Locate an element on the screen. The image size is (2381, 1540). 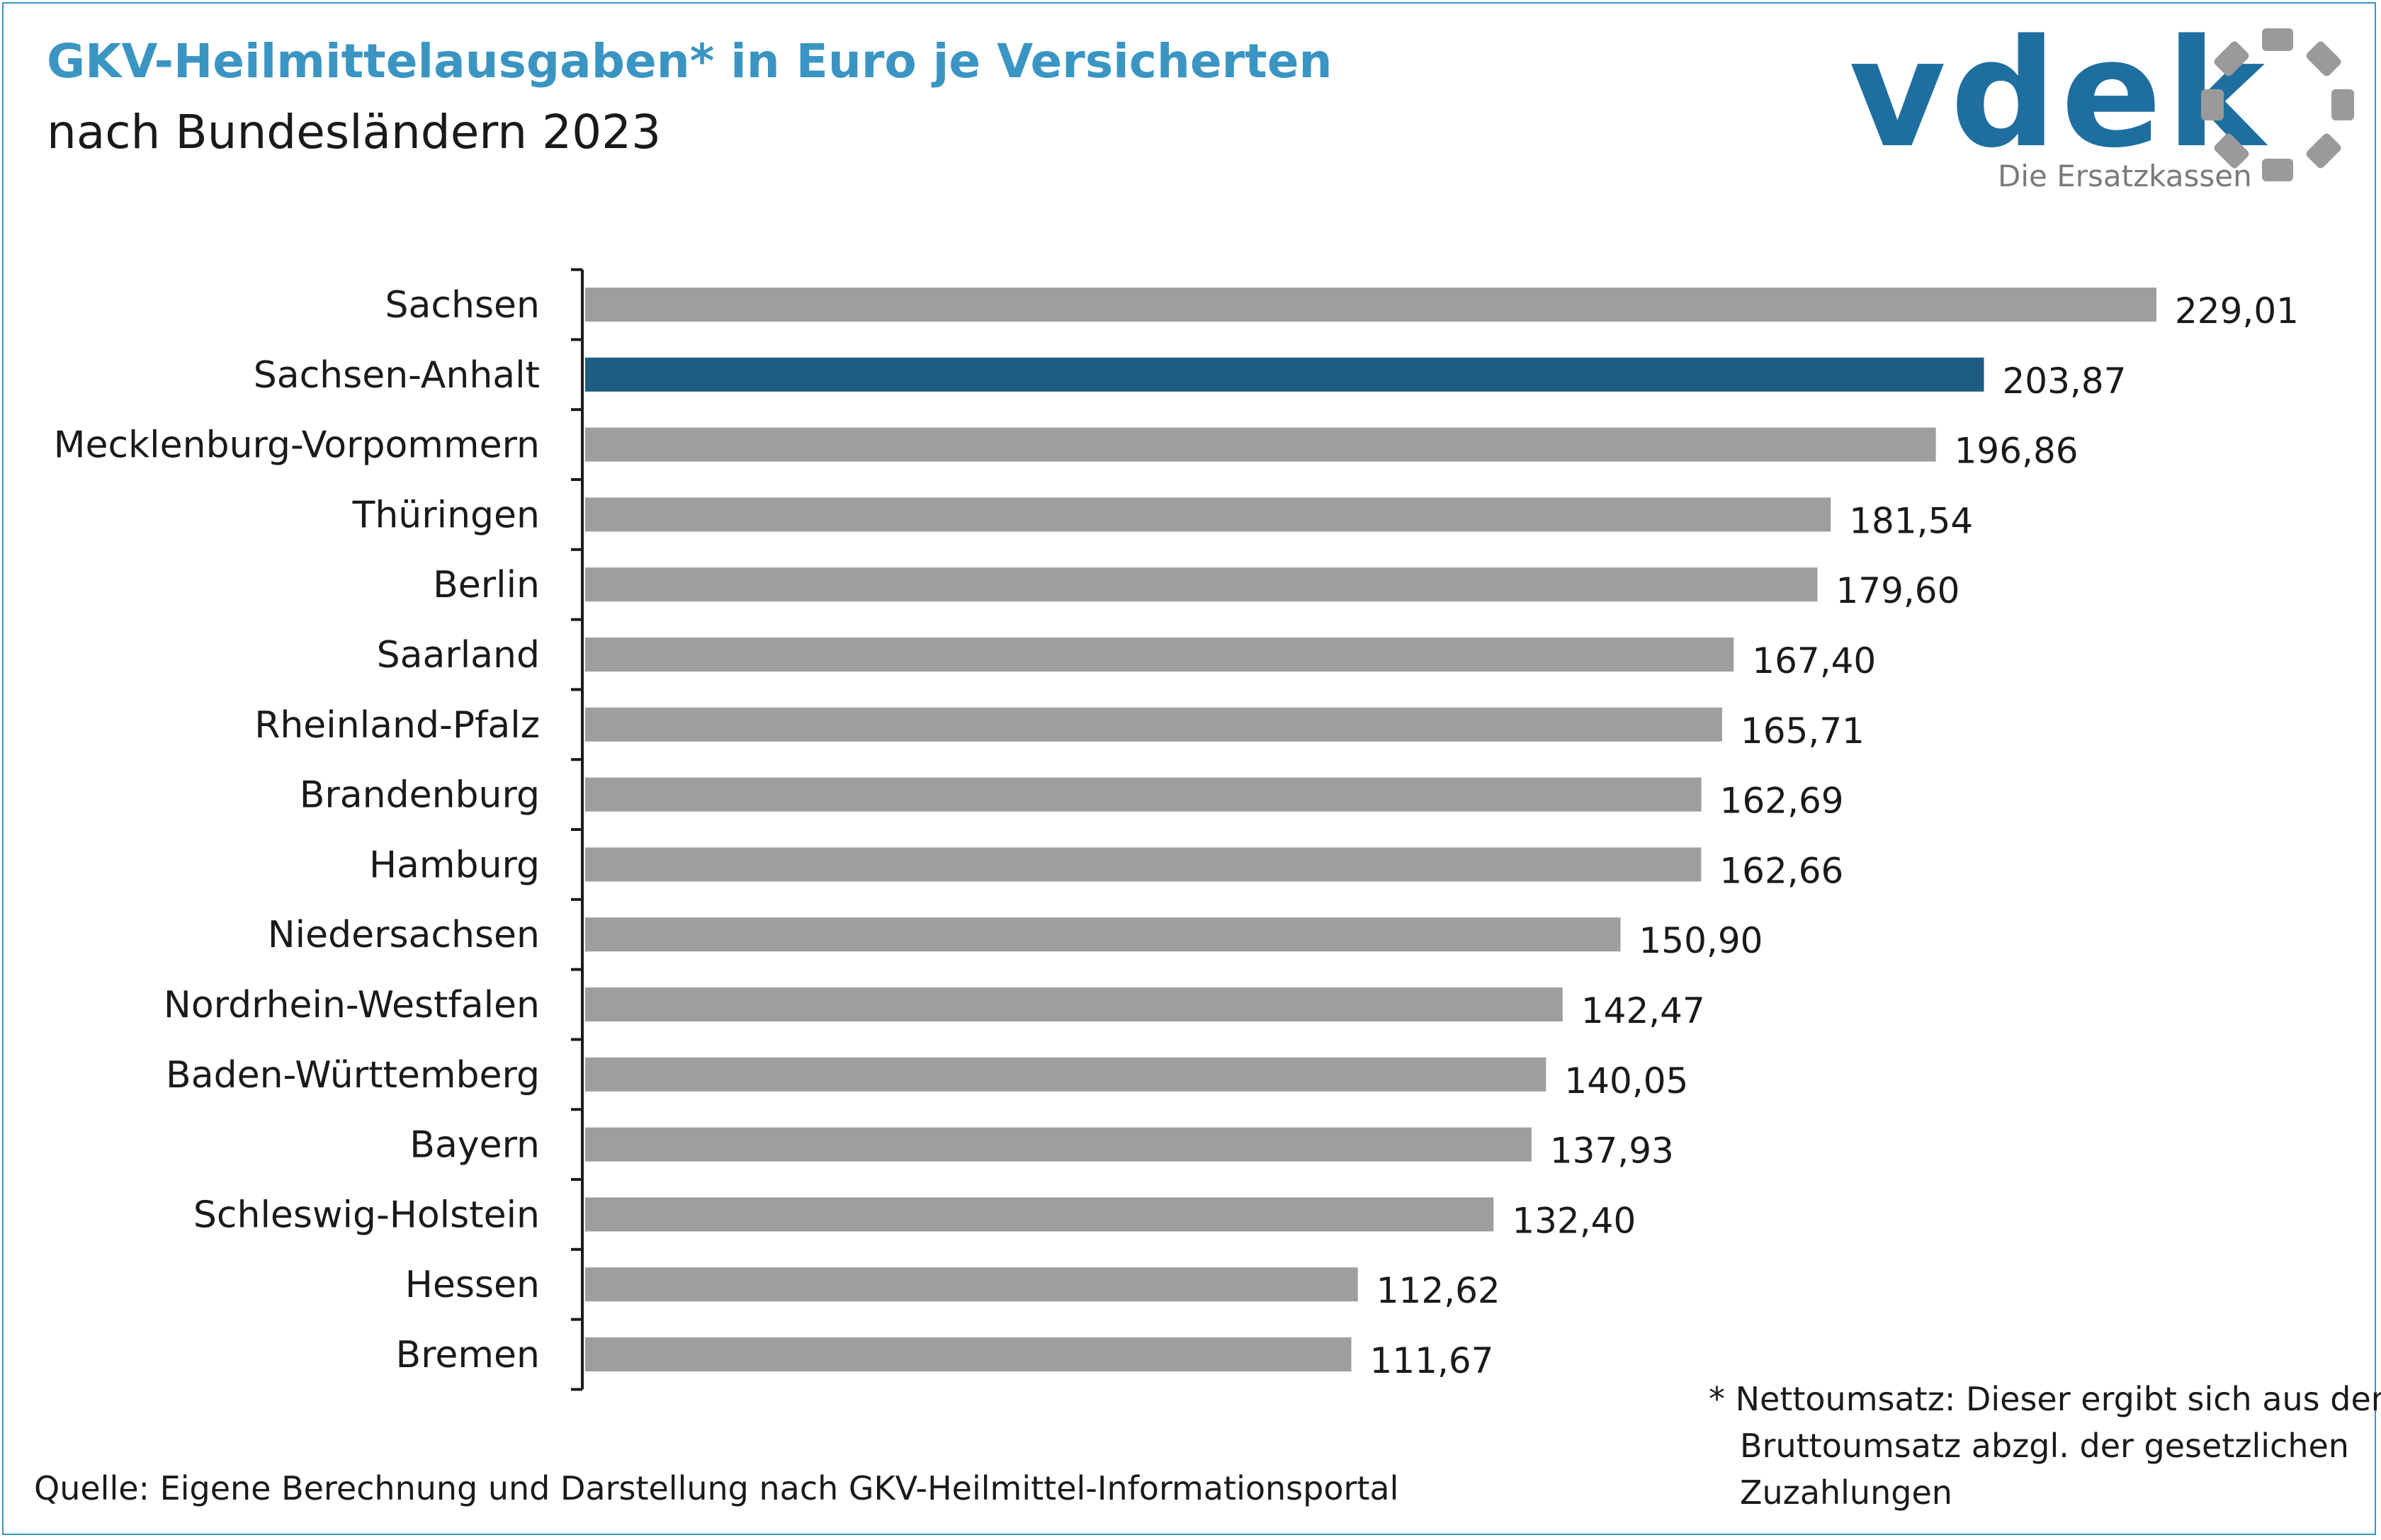
bar-sachsen-anhalt is located at coordinates (1284, 374).